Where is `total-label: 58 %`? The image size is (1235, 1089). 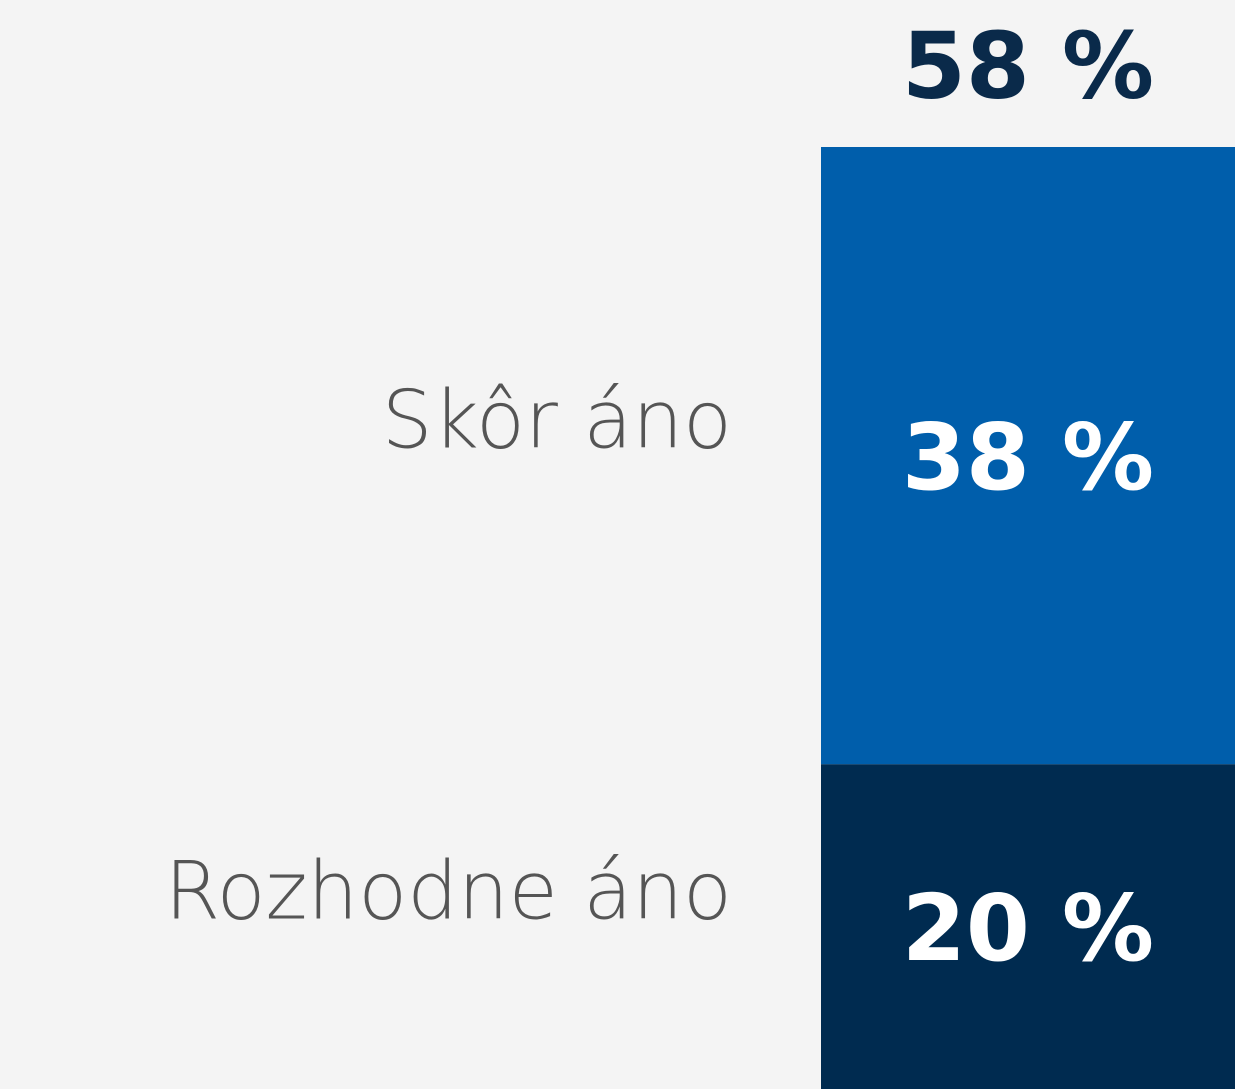 total-label: 58 % is located at coordinates (1028, 65).